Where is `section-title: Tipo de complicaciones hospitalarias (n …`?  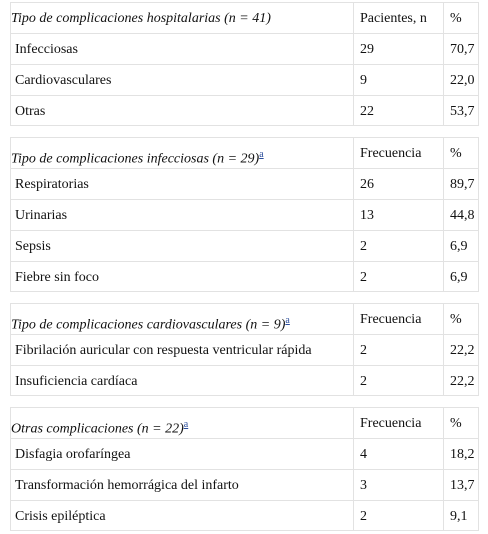 section-title: Tipo de complicaciones hospitalarias (n … is located at coordinates (181, 17).